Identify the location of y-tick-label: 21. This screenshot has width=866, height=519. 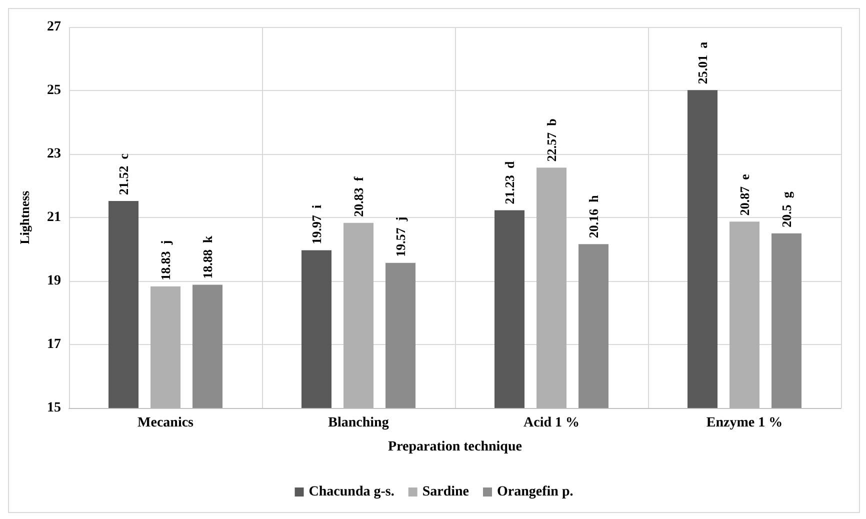
(54, 217).